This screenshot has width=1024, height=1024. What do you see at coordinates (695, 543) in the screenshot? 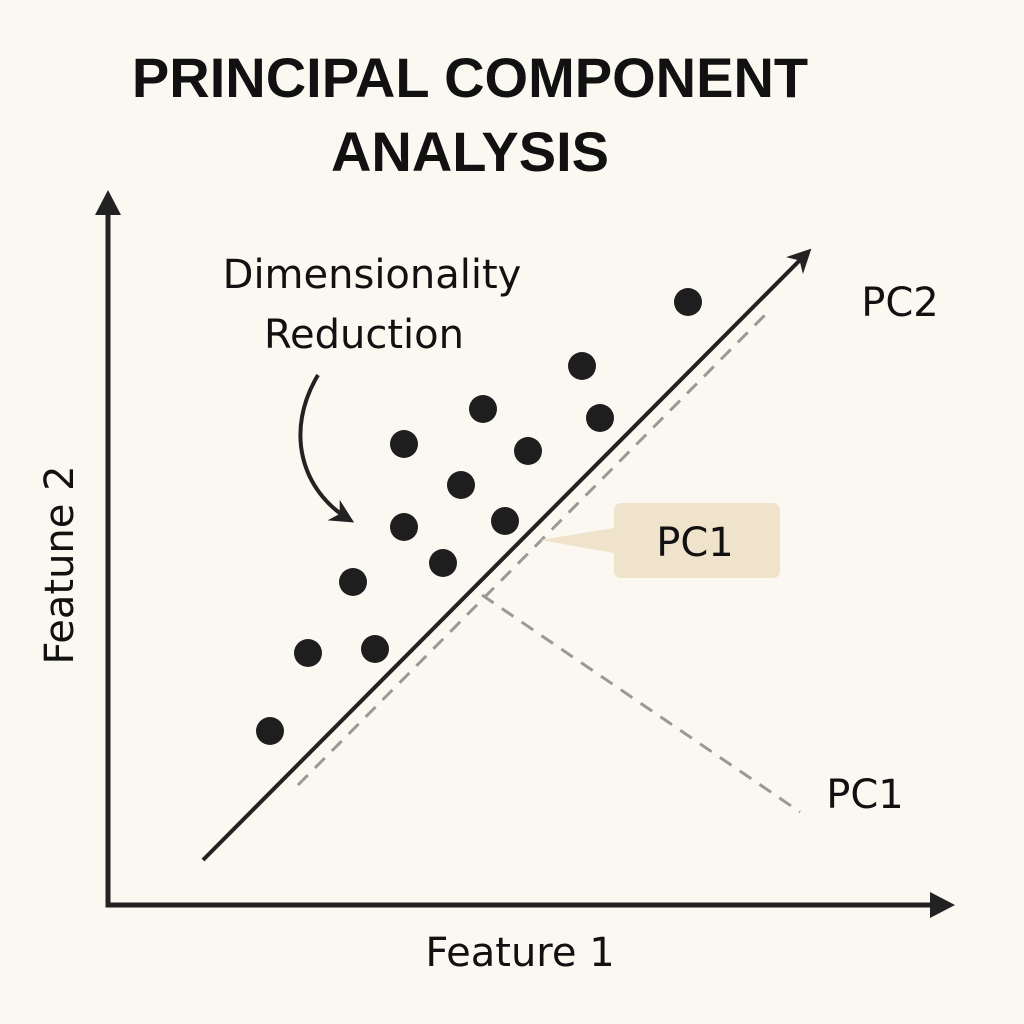
I see `callout-label: PC1` at bounding box center [695, 543].